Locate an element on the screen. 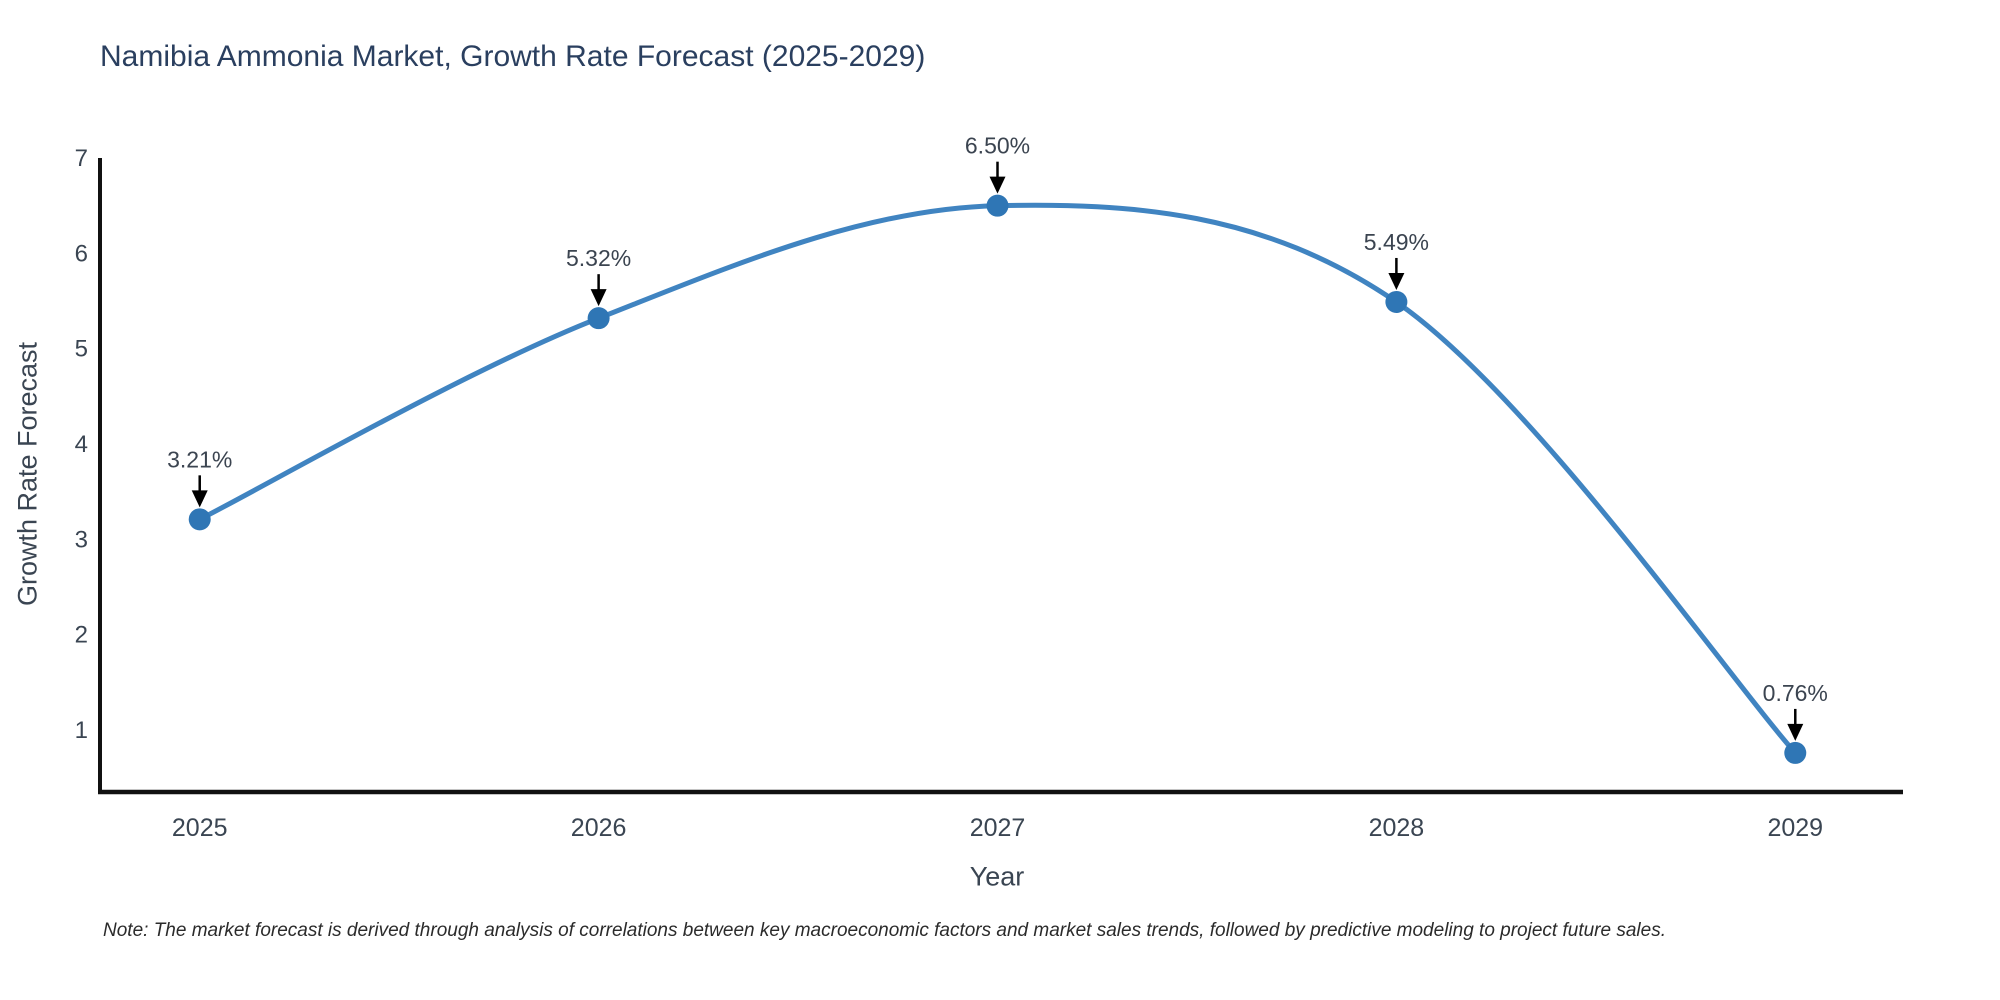 This screenshot has height=1000, width=2000. y-tick-label: 2 is located at coordinates (81, 635).